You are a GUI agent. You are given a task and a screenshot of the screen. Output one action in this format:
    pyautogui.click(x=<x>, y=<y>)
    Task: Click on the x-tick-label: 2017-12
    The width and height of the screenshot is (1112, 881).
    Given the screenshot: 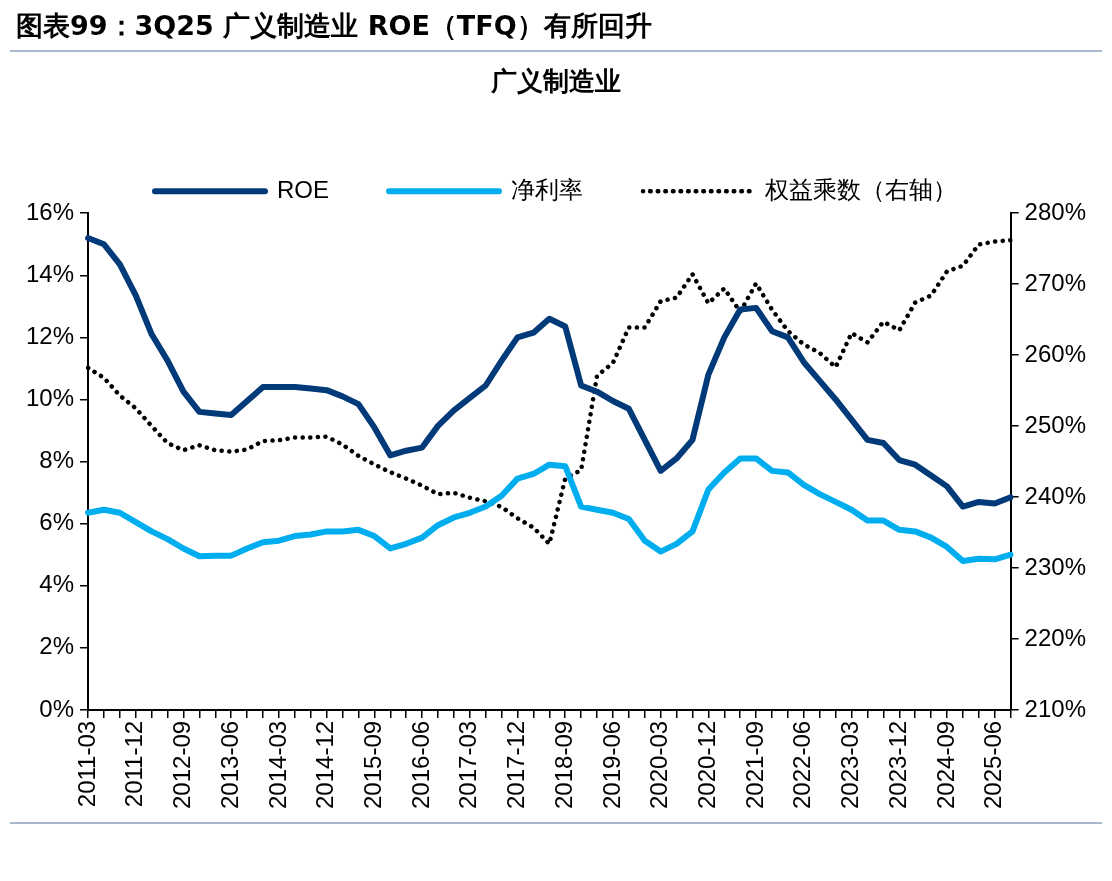 What is the action you would take?
    pyautogui.click(x=516, y=764)
    